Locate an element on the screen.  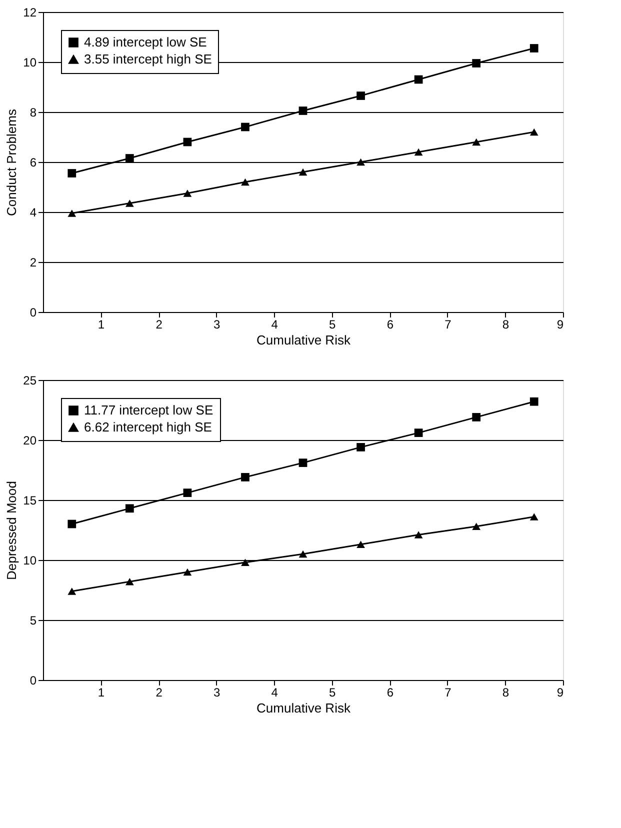
y-axis-title: Depressed Mood is located at coordinates (12, 530).